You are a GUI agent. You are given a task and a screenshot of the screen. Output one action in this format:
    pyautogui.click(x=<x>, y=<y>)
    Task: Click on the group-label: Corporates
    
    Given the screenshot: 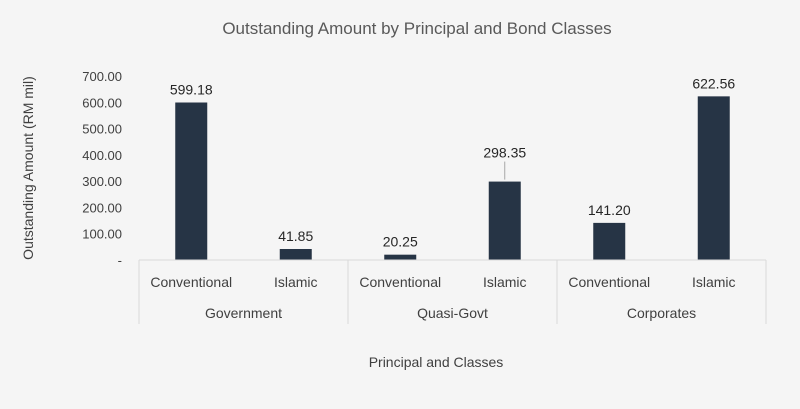 What is the action you would take?
    pyautogui.click(x=661, y=313)
    